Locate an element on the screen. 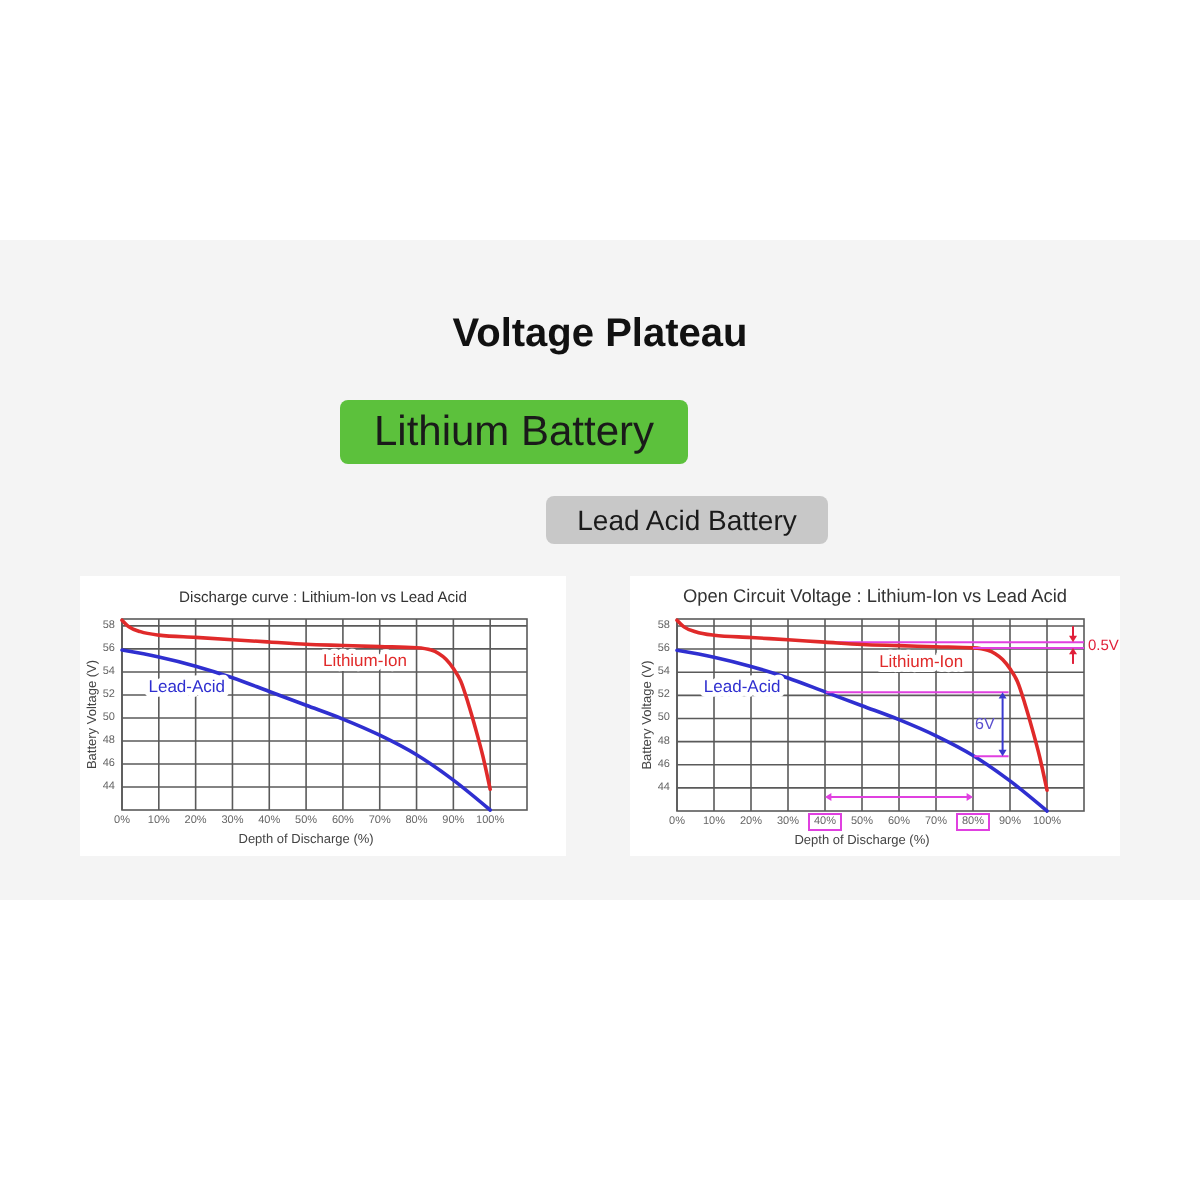 This screenshot has height=1200, width=1200. text: Voltage Plateau is located at coordinates (600, 334).